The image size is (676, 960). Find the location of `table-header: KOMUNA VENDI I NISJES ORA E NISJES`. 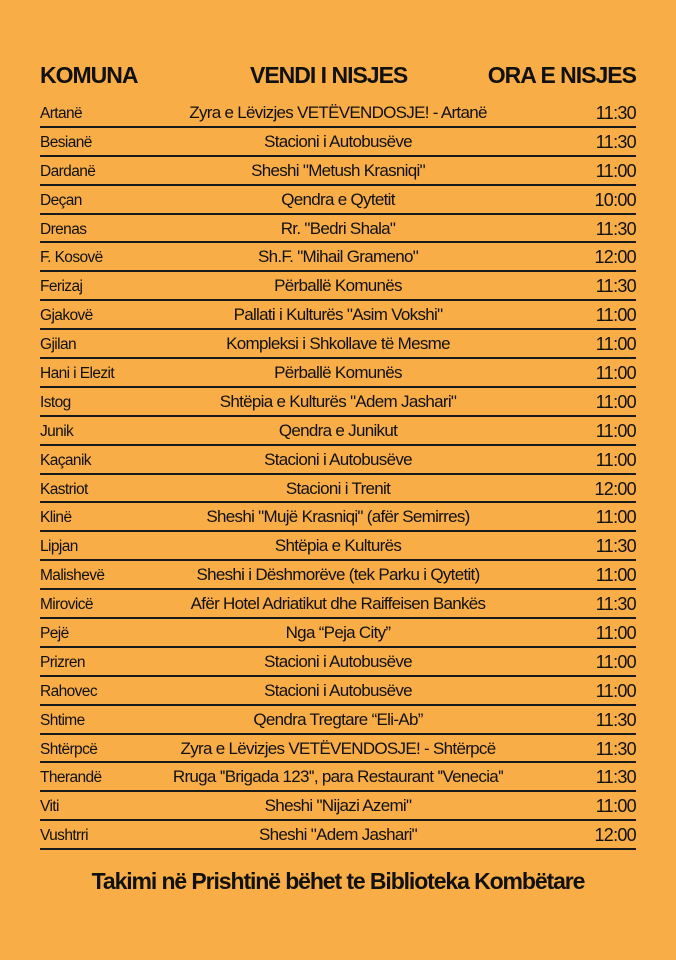

table-header: KOMUNA VENDI I NISJES ORA E NISJES is located at coordinates (338, 78).